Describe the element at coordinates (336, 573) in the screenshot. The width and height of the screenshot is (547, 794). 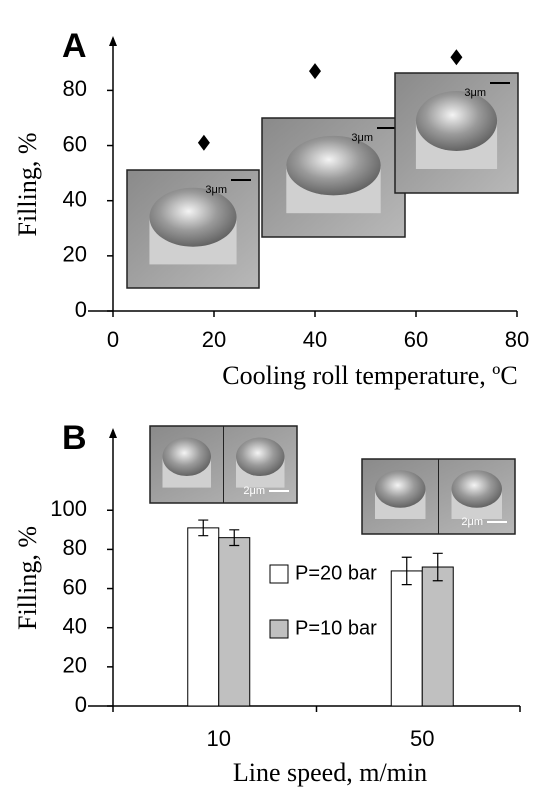
I see `legend-label: P=20 bar` at that location.